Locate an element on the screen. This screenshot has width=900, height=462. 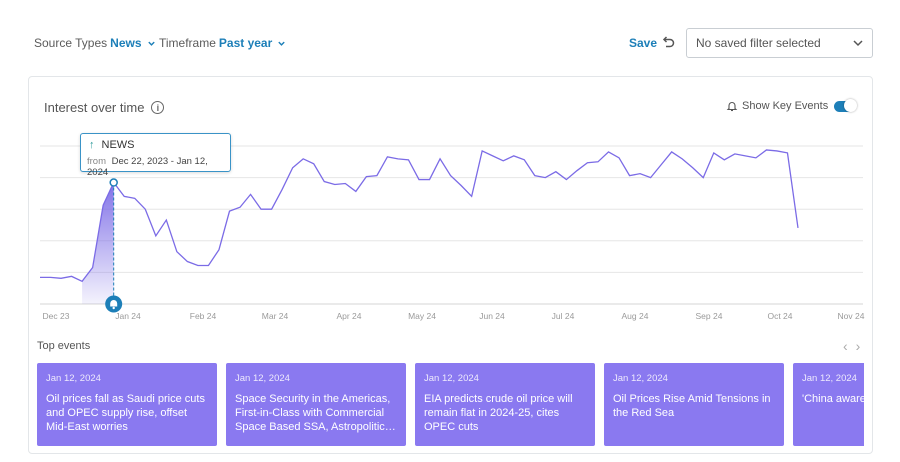
tooltip-series: NEWS is located at coordinates (118, 145).